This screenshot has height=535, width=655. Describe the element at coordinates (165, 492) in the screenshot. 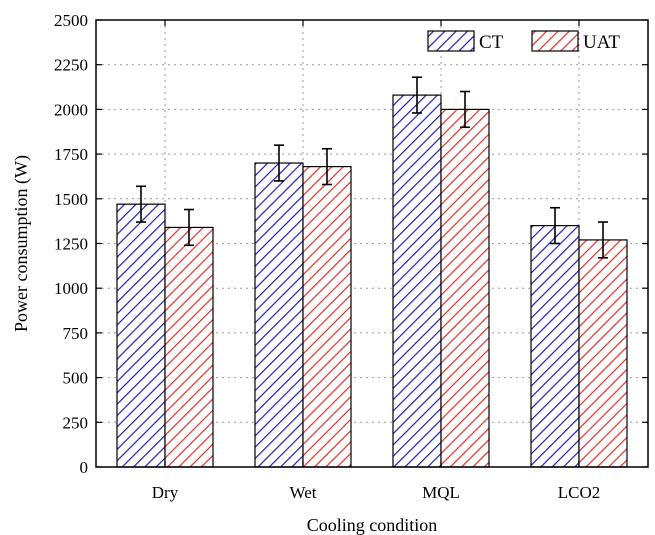

I see `x-tick-label: Dry` at that location.